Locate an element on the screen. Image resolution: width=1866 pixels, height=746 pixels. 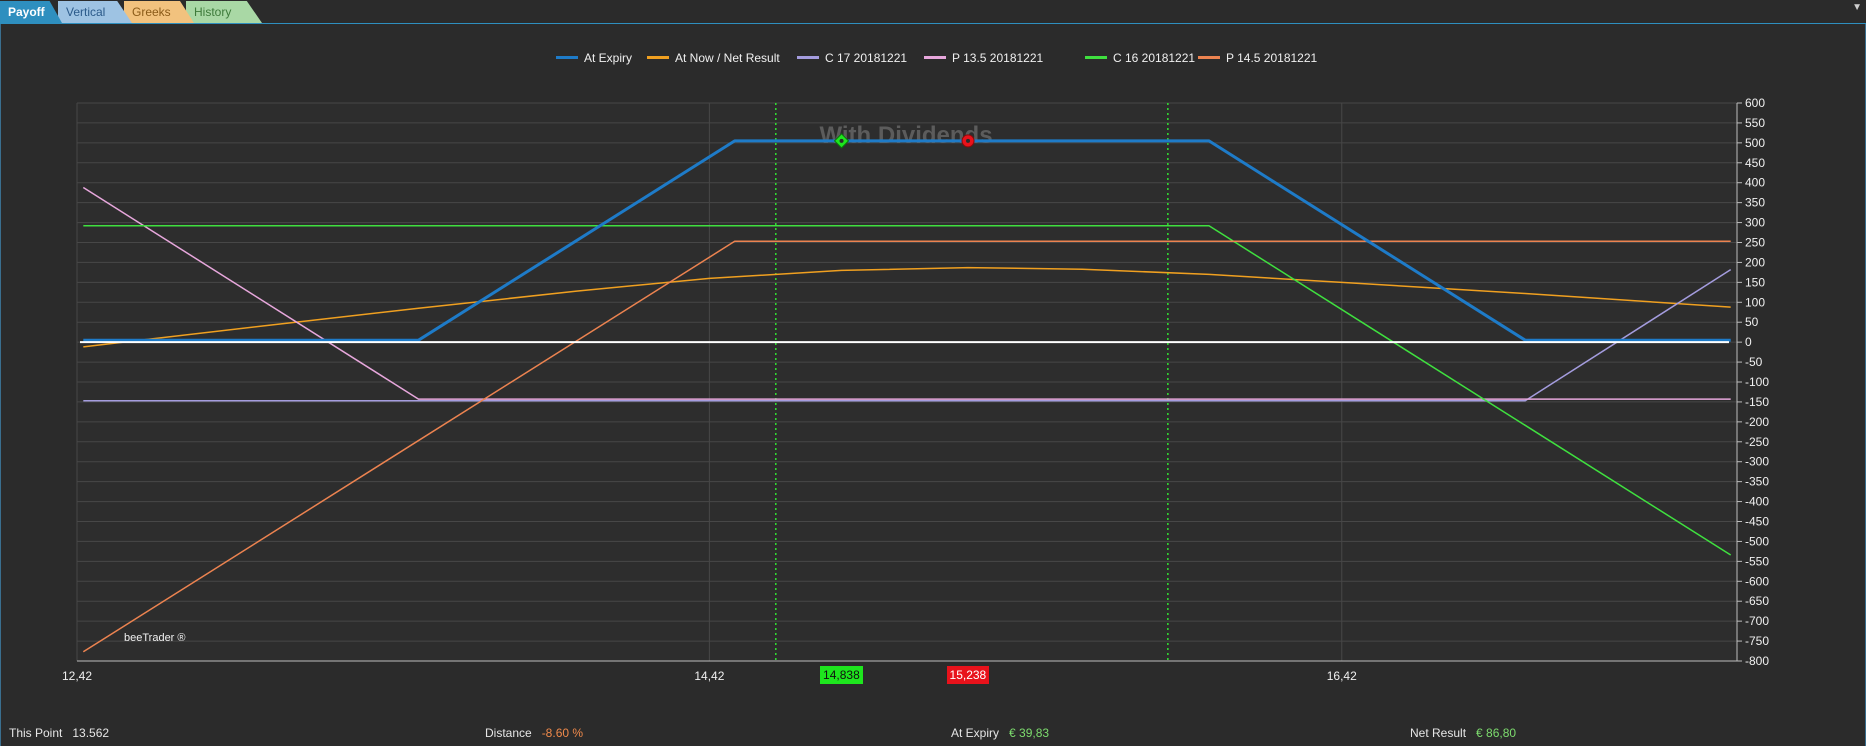
x-tick-label: 14,42 is located at coordinates (709, 676).